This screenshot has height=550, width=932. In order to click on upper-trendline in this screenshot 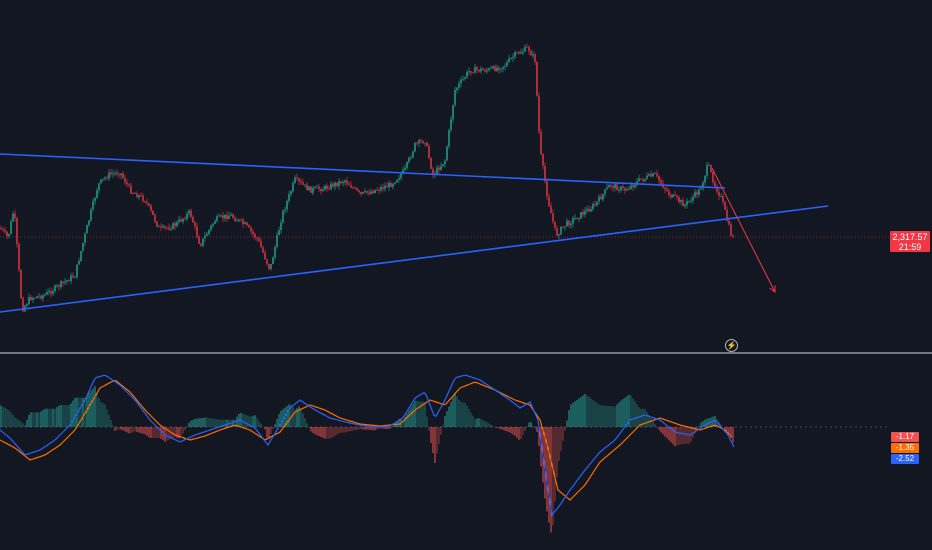, I will do `click(363, 171)`.